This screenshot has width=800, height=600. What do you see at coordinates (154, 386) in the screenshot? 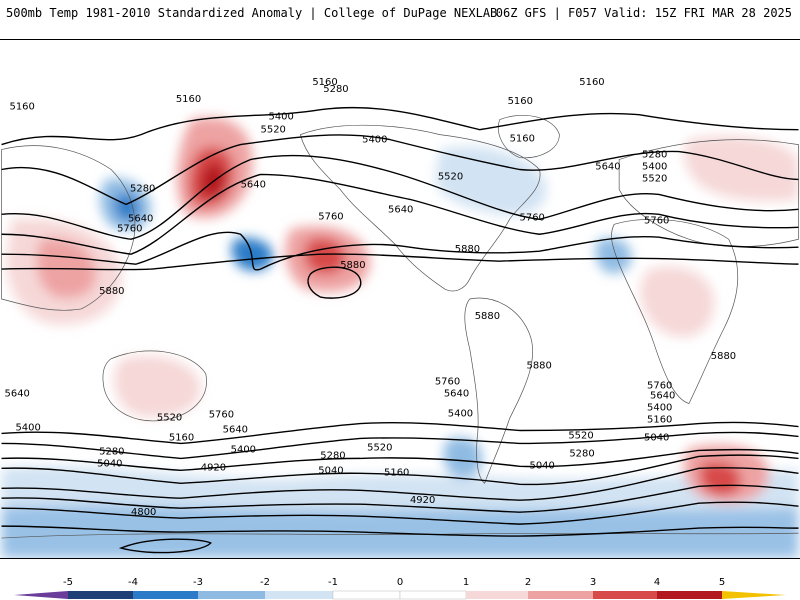
I see `australia-outline` at bounding box center [154, 386].